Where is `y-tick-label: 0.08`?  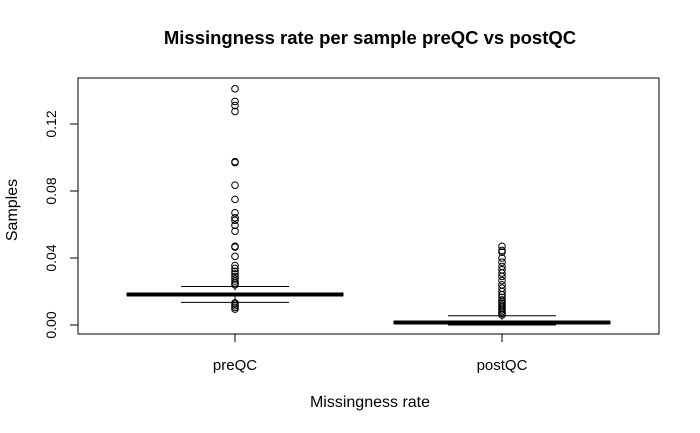 y-tick-label: 0.08 is located at coordinates (51, 190).